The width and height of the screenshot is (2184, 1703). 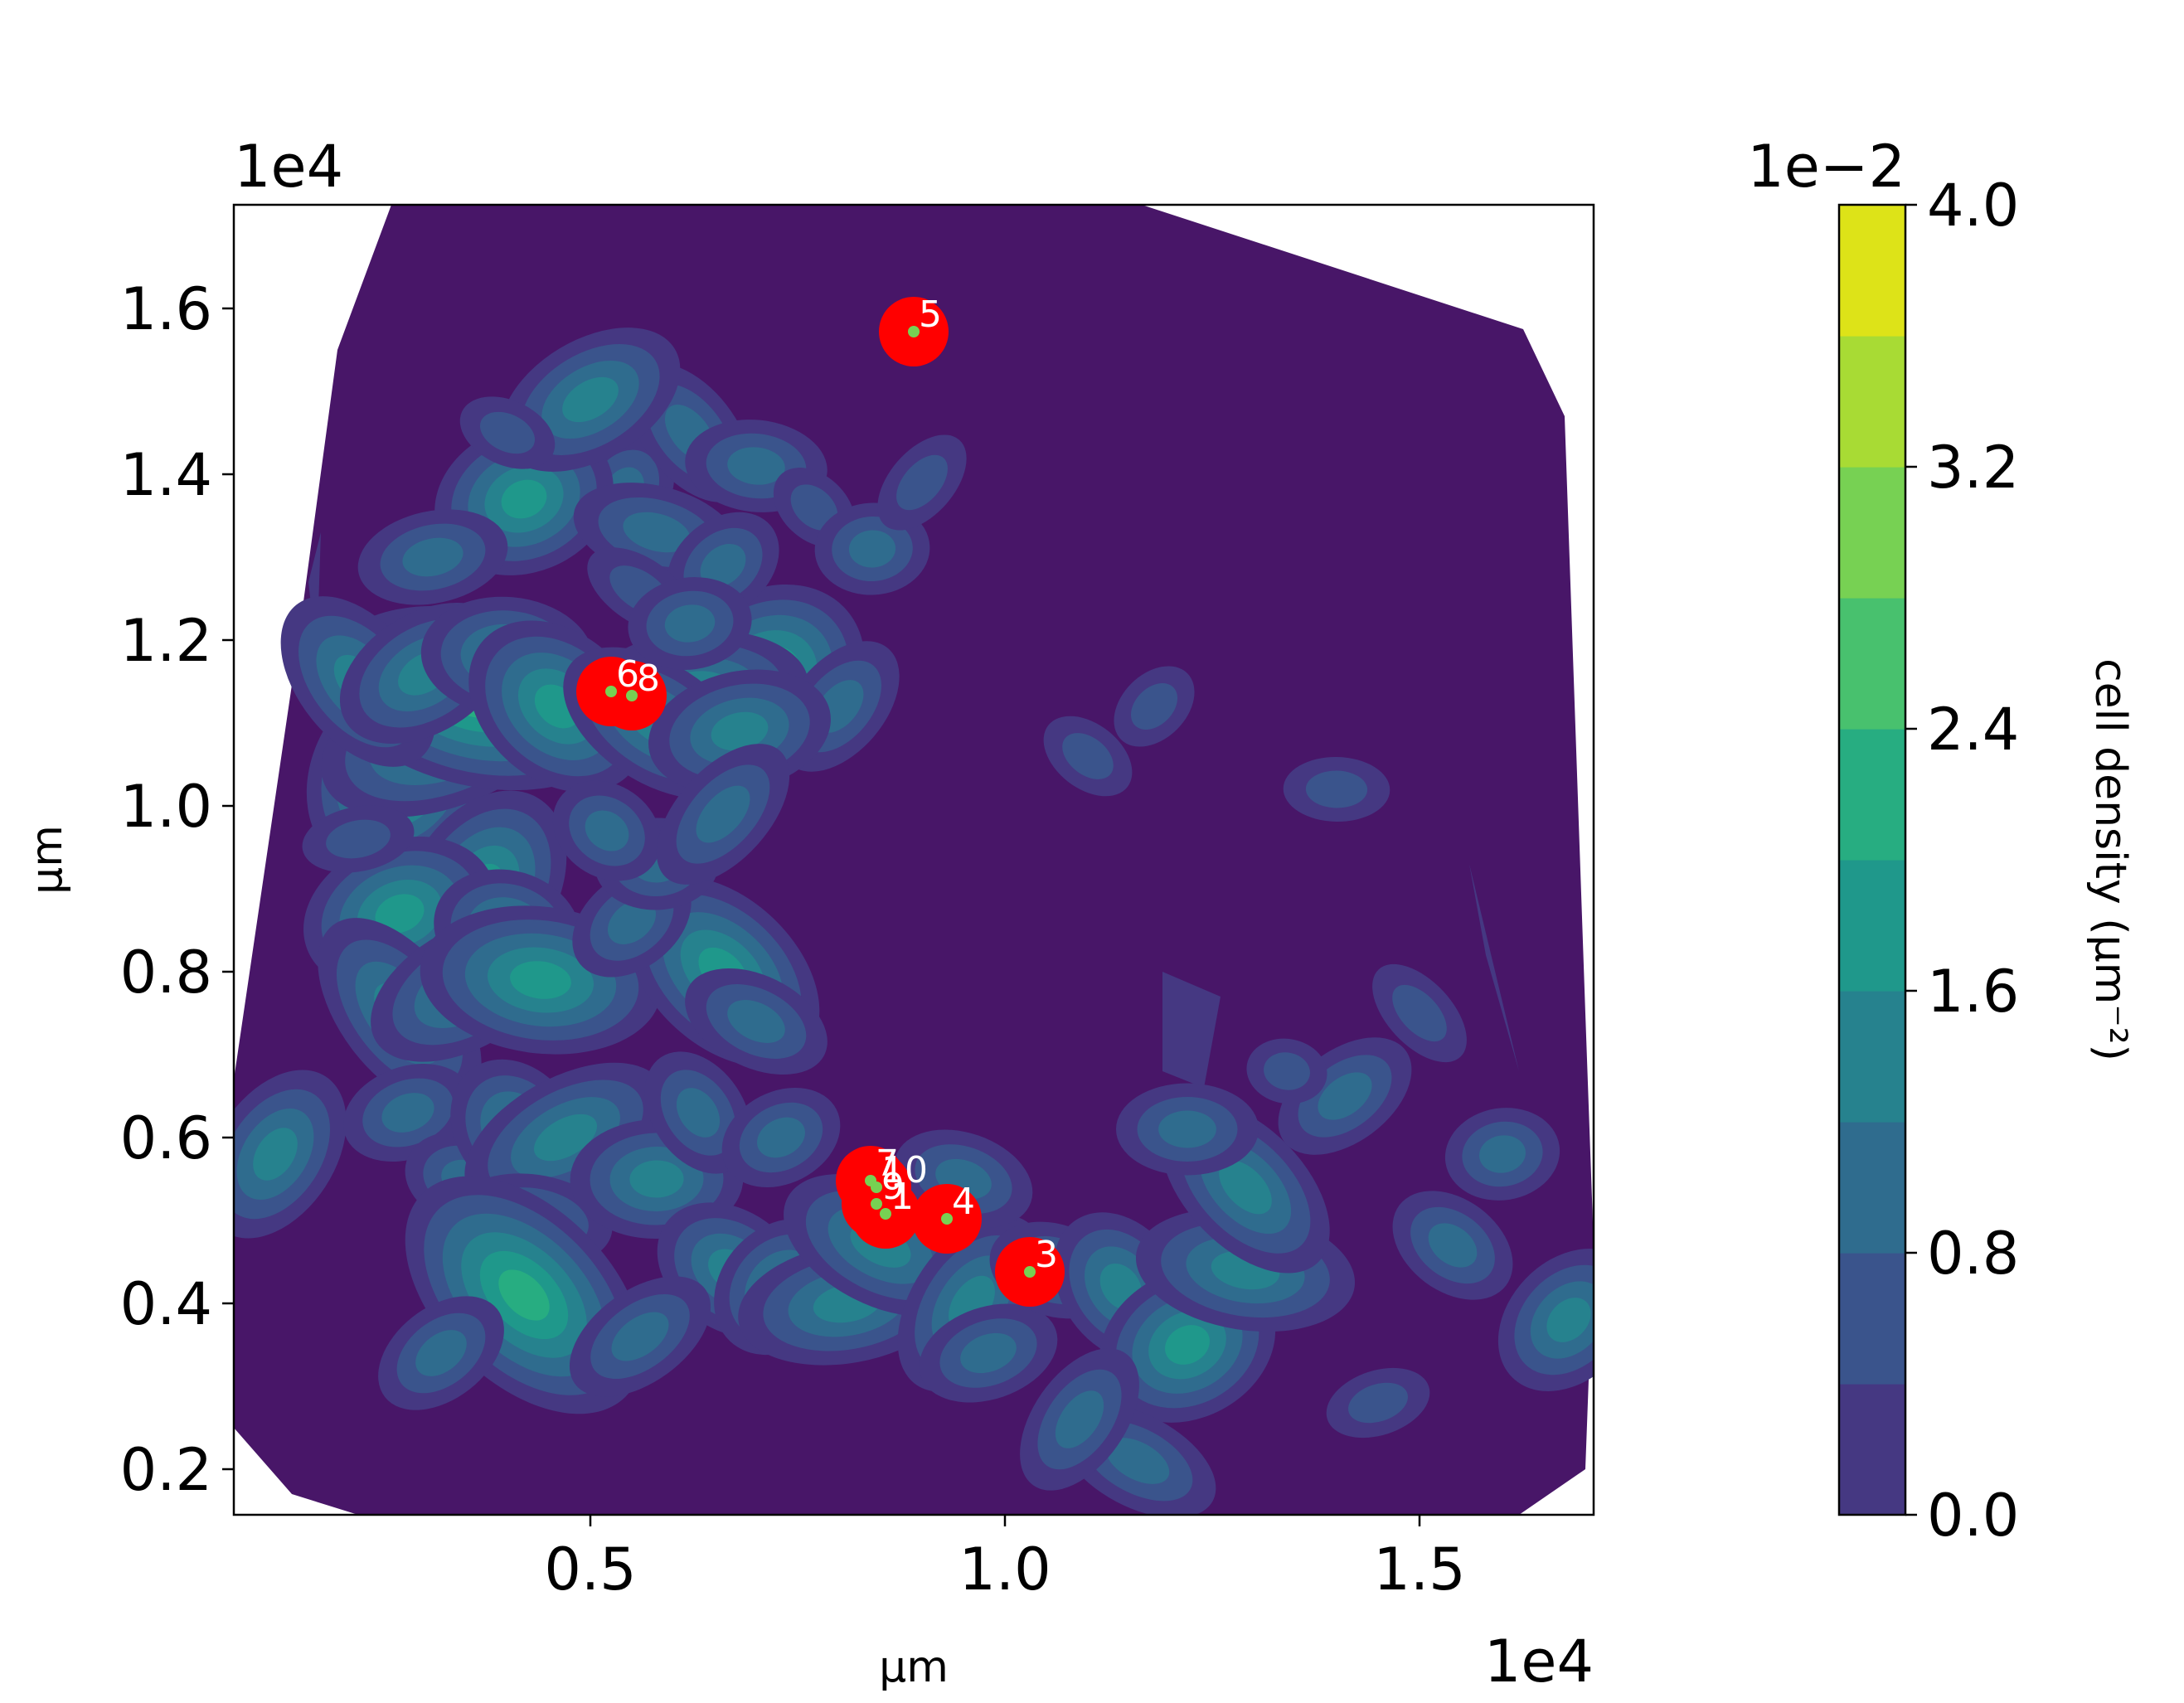 I want to click on hotspot-label-5: 5, so click(x=930, y=315).